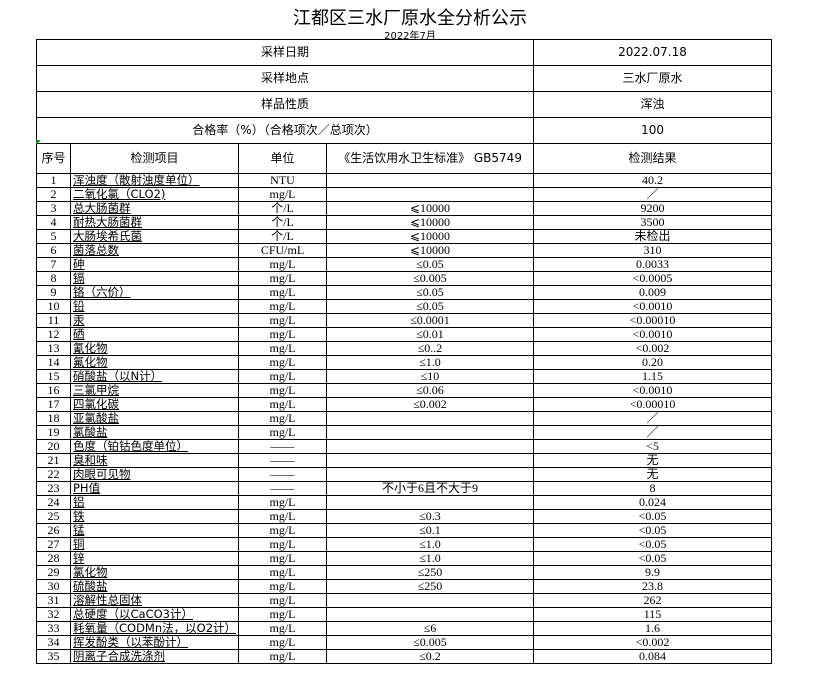 This screenshot has width=820, height=698. I want to click on cell-standard: ≤0.1, so click(430, 530).